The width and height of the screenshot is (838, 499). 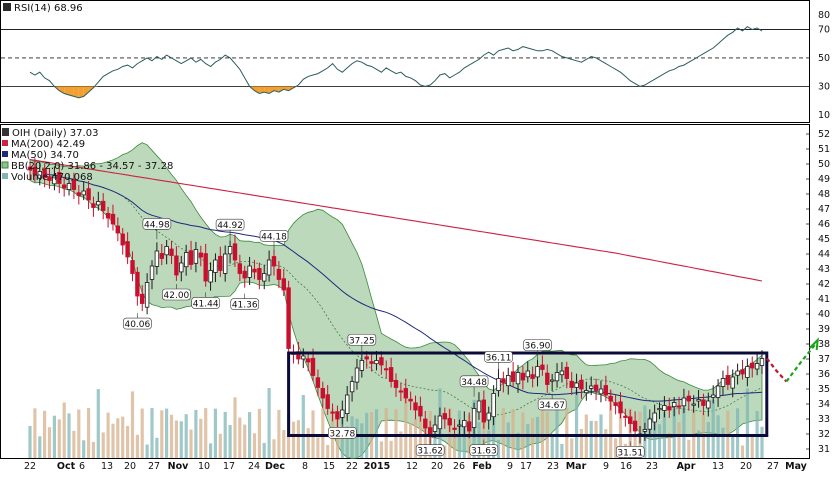 I want to click on rsi-label-icon, so click(x=7, y=7).